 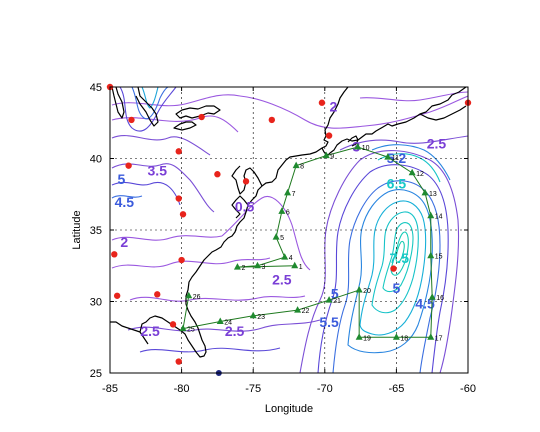 What do you see at coordinates (96, 303) in the screenshot?
I see `y-tick-label: 30` at bounding box center [96, 303].